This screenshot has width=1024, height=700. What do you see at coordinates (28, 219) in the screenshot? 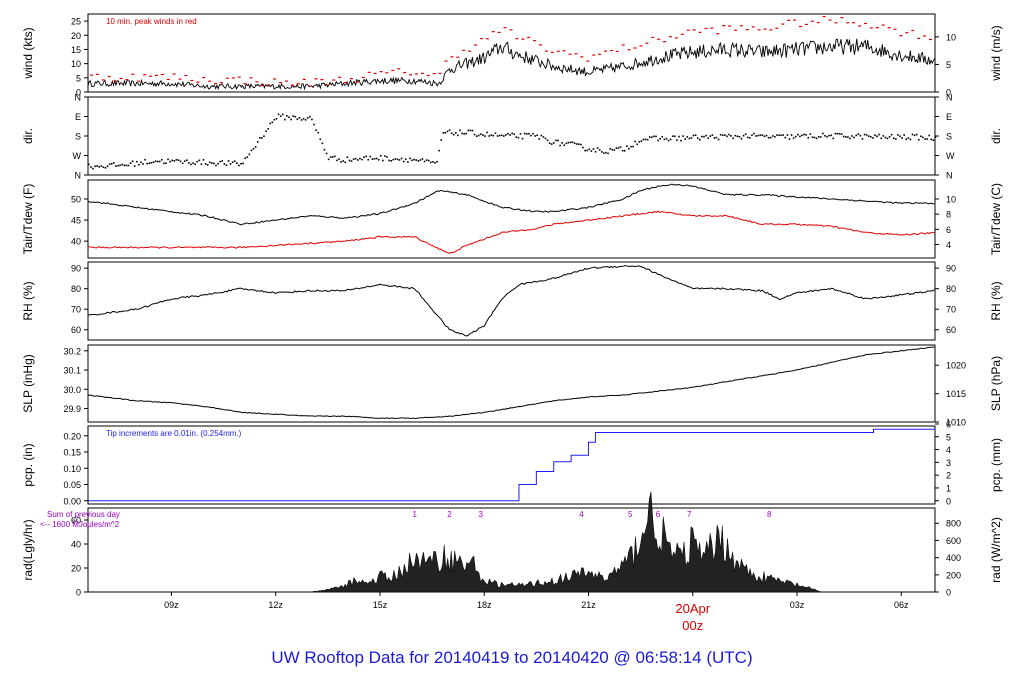
I see `temp-ylabel-left: Tair/Tdew (F)` at bounding box center [28, 219].